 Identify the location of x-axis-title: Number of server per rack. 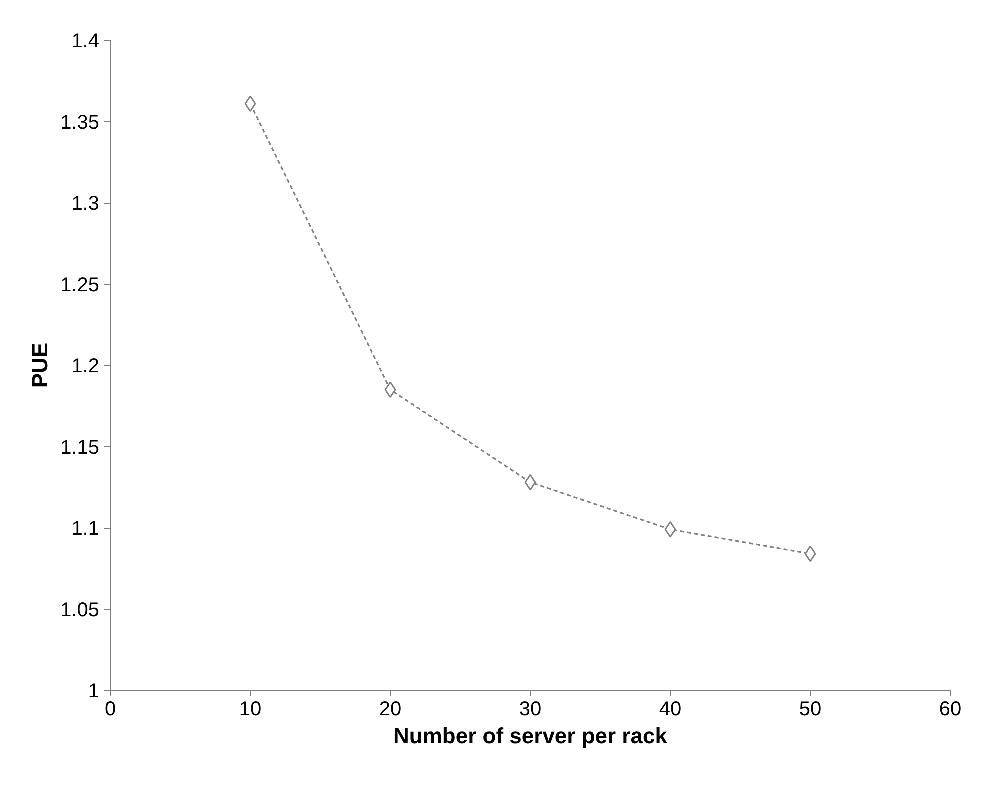
(531, 736).